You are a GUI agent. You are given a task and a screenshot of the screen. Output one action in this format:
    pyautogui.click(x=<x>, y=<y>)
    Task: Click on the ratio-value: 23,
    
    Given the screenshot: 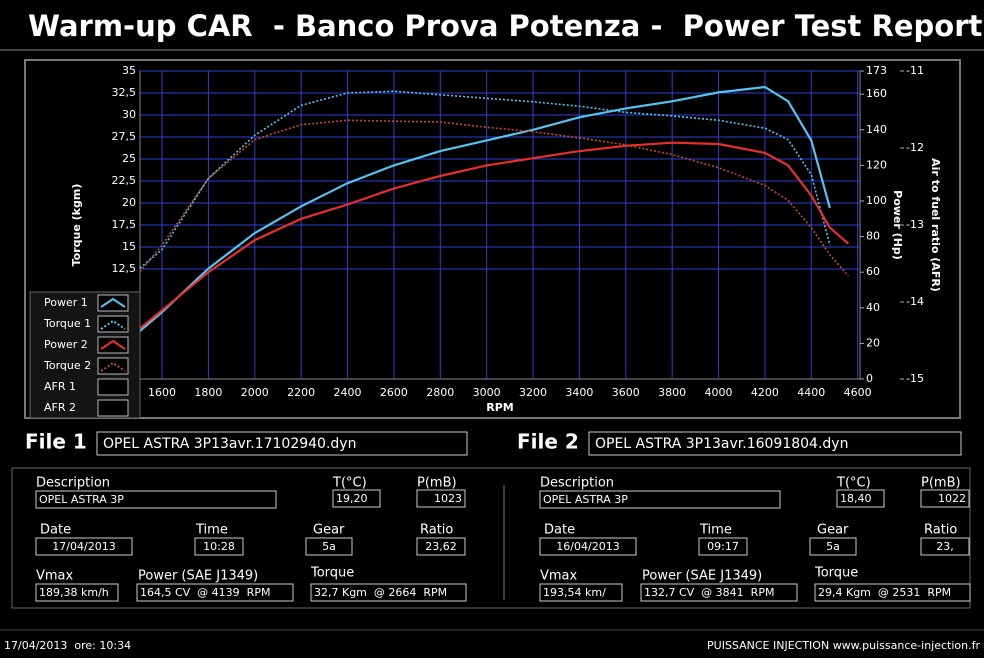 What is the action you would take?
    pyautogui.click(x=945, y=546)
    